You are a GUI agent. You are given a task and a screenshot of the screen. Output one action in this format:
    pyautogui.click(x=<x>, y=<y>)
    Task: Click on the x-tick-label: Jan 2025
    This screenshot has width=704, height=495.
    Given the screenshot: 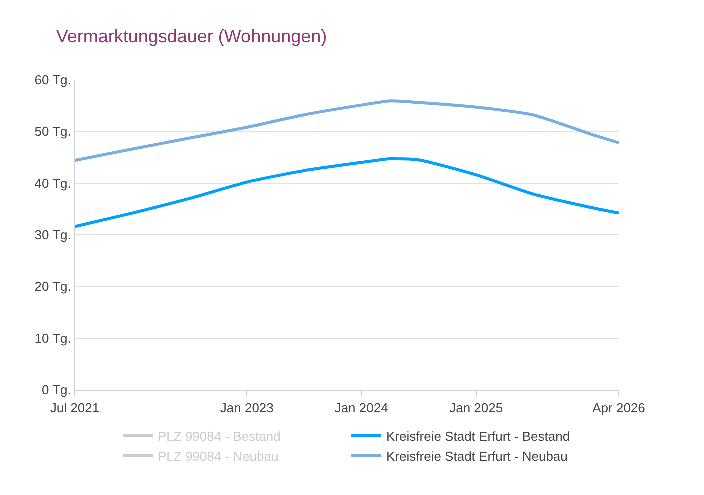 What is the action you would take?
    pyautogui.click(x=477, y=408)
    